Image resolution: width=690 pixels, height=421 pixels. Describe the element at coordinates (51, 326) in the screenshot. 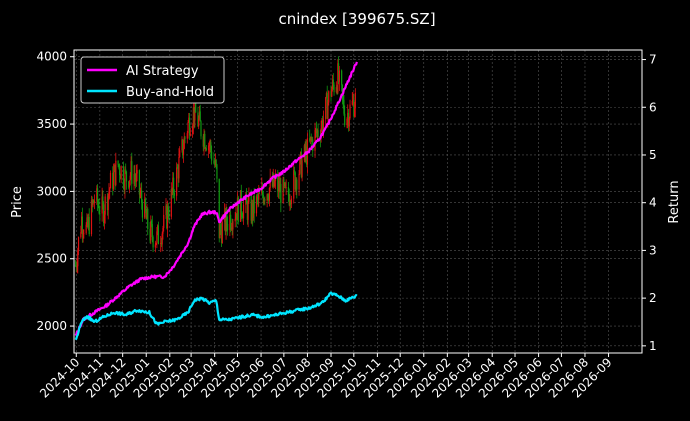

I see `left-tick-label-2000: 2000` at that location.